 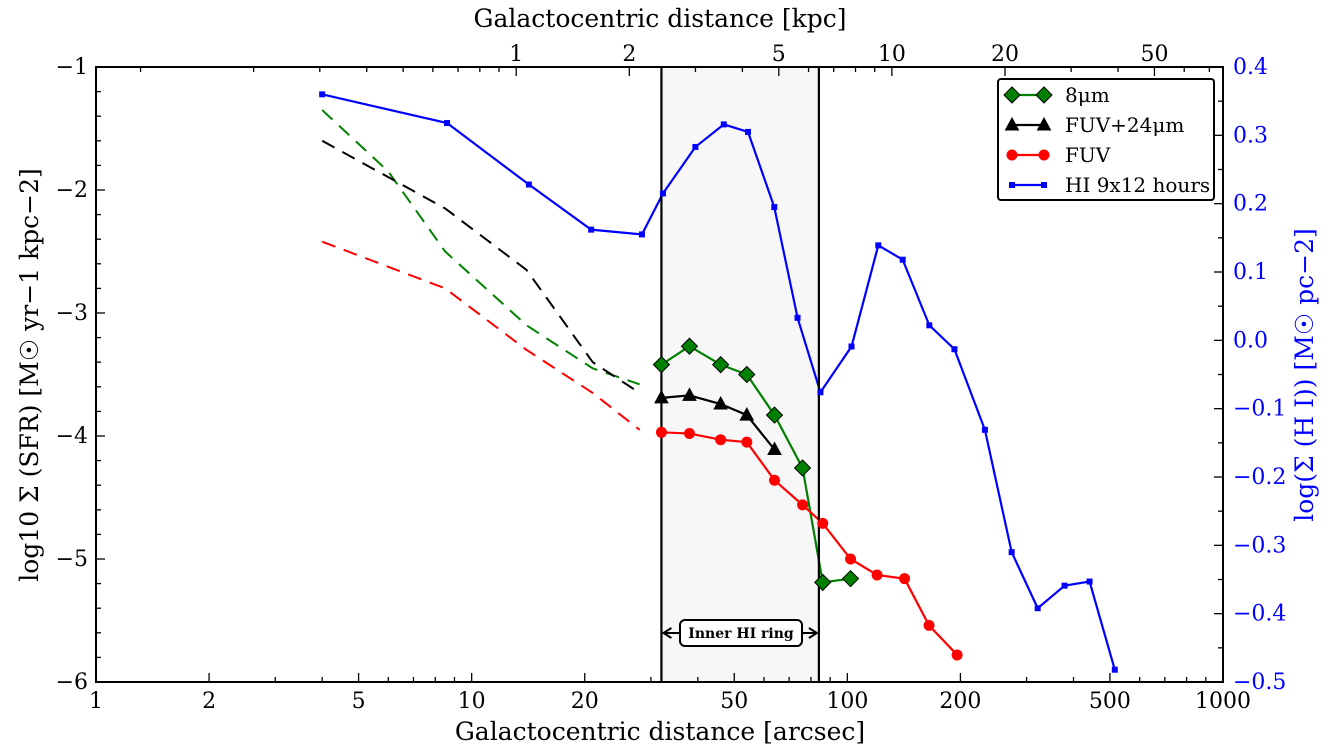 What do you see at coordinates (1259, 545) in the screenshot?
I see `y-tick-label-right: −0.3` at bounding box center [1259, 545].